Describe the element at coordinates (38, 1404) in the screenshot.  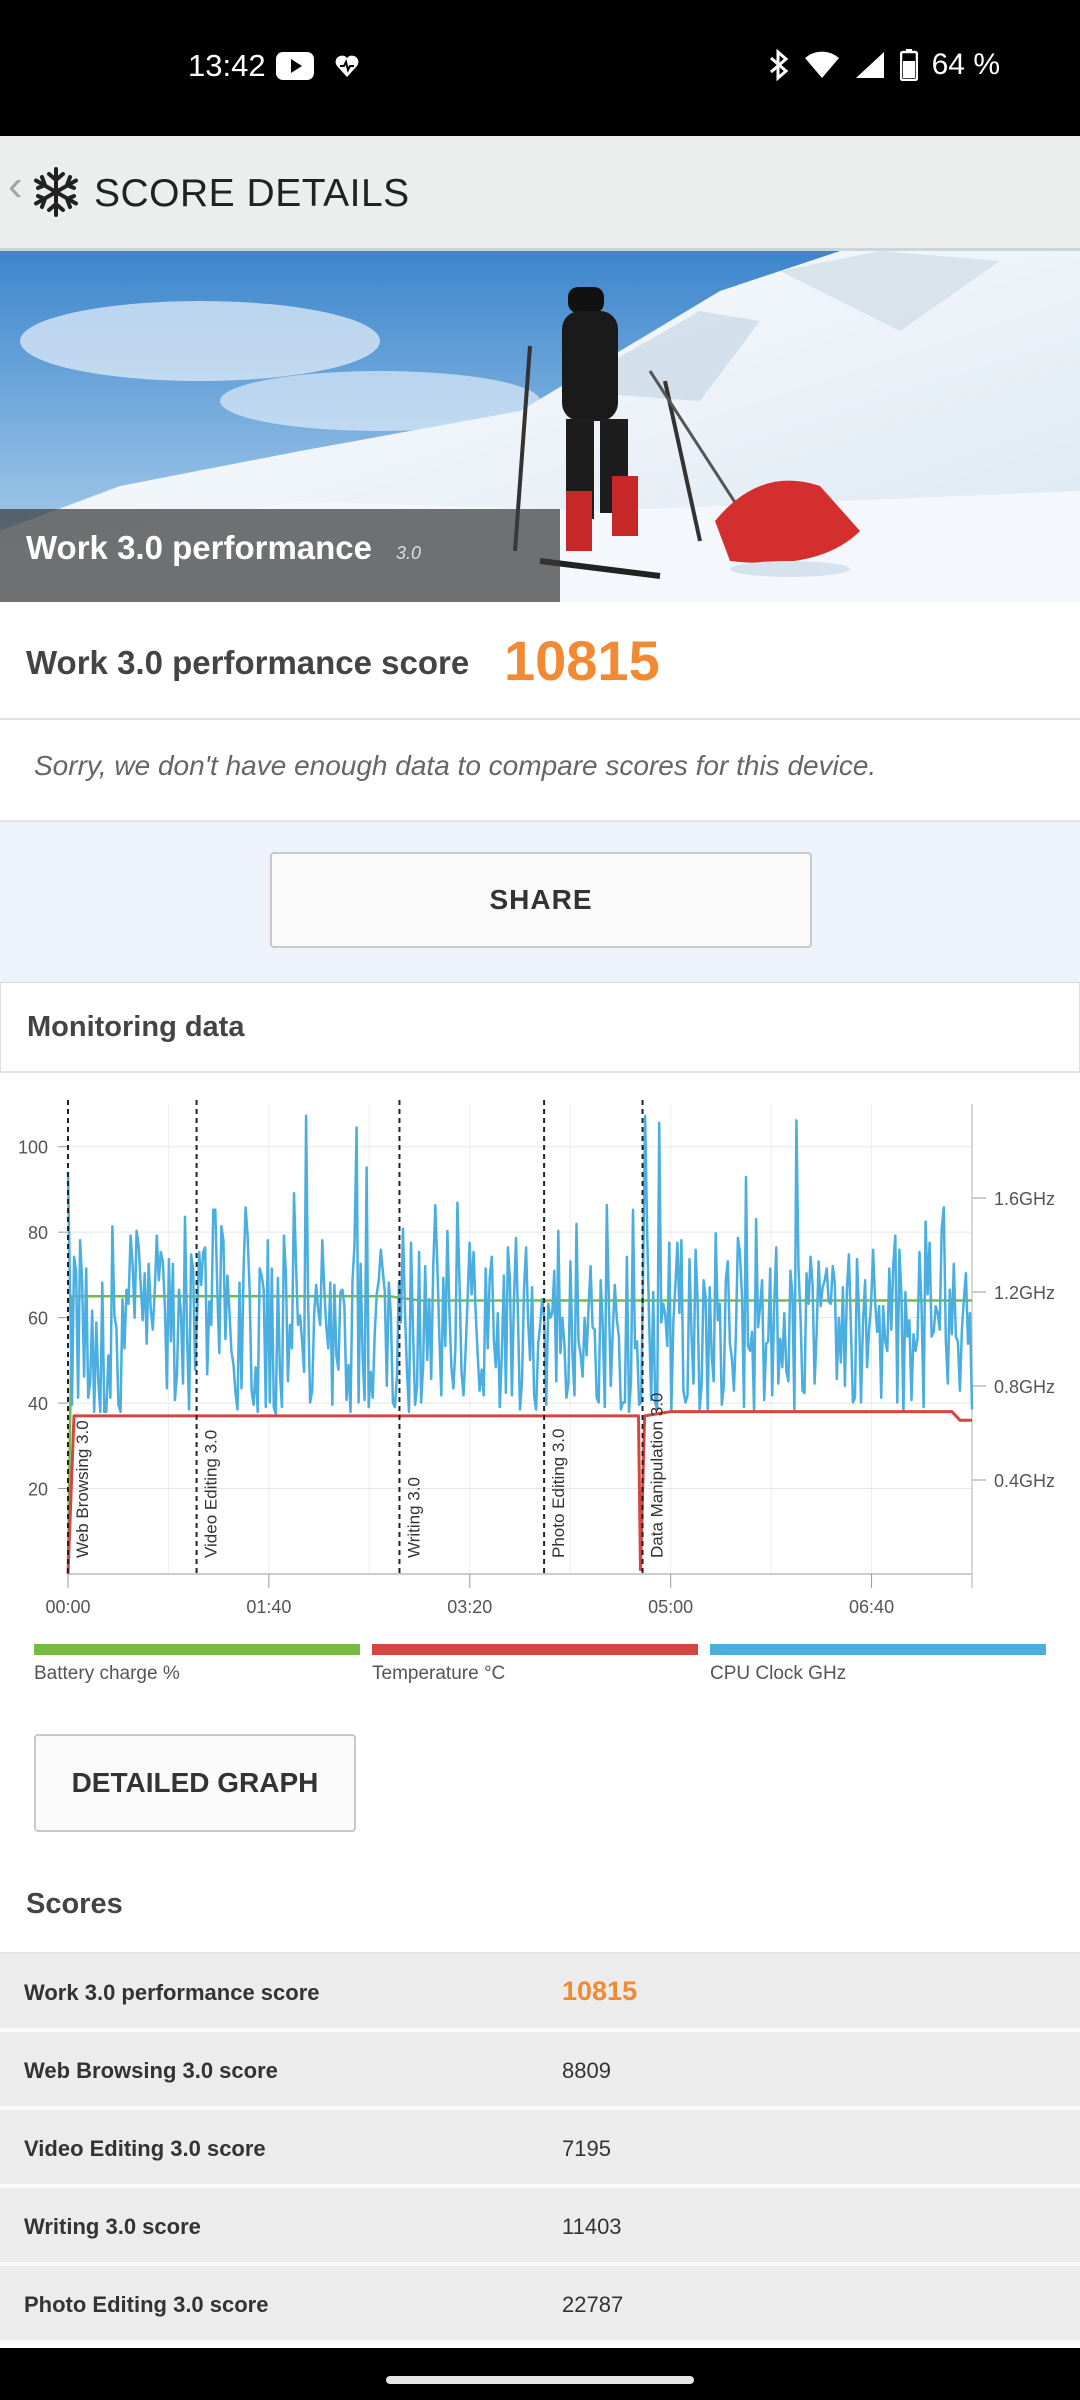
I see `y-left-tick-label: 40` at that location.